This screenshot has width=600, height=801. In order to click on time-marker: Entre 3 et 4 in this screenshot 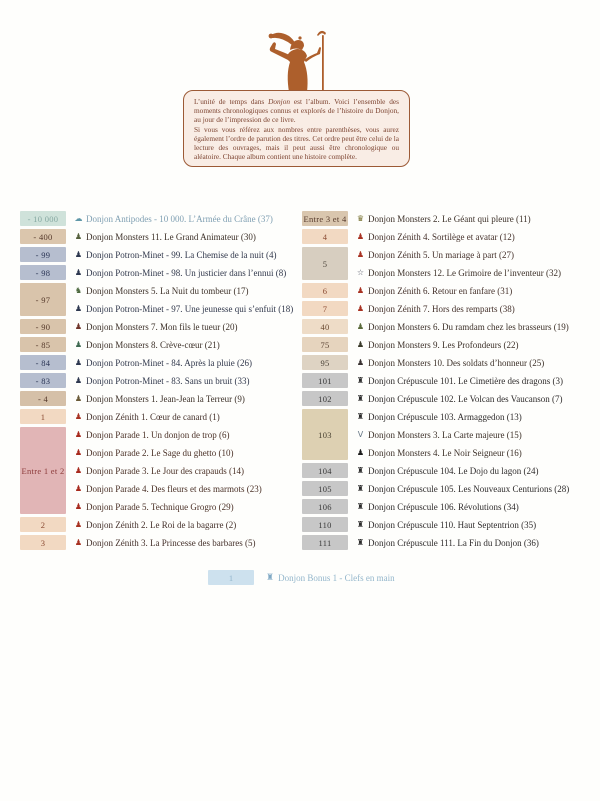, I will do `click(325, 218)`.